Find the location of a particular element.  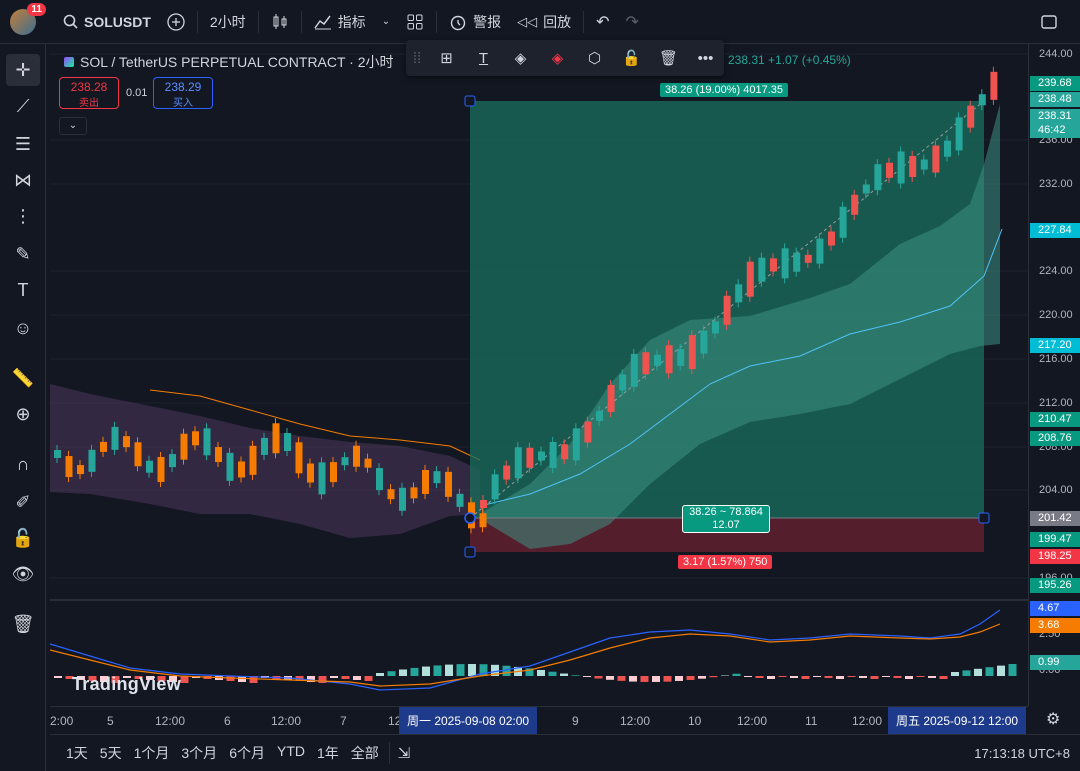

fill-color-button: ◈ is located at coordinates (520, 58).